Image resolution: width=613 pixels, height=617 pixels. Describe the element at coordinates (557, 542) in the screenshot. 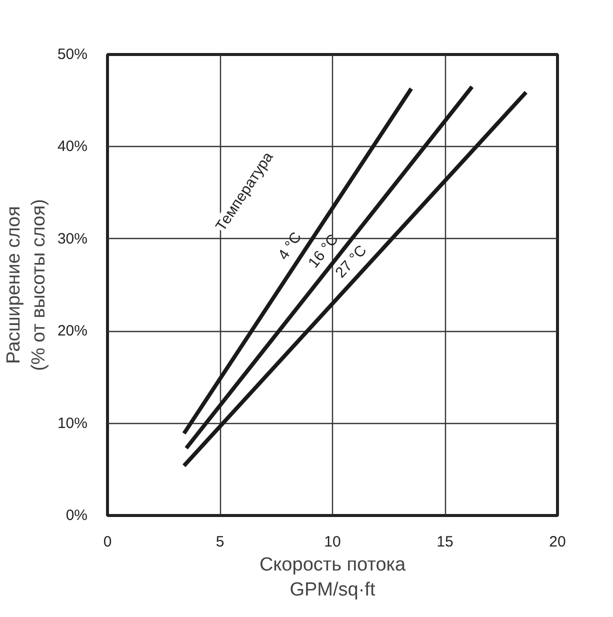

I see `x-tick-label: 20` at that location.